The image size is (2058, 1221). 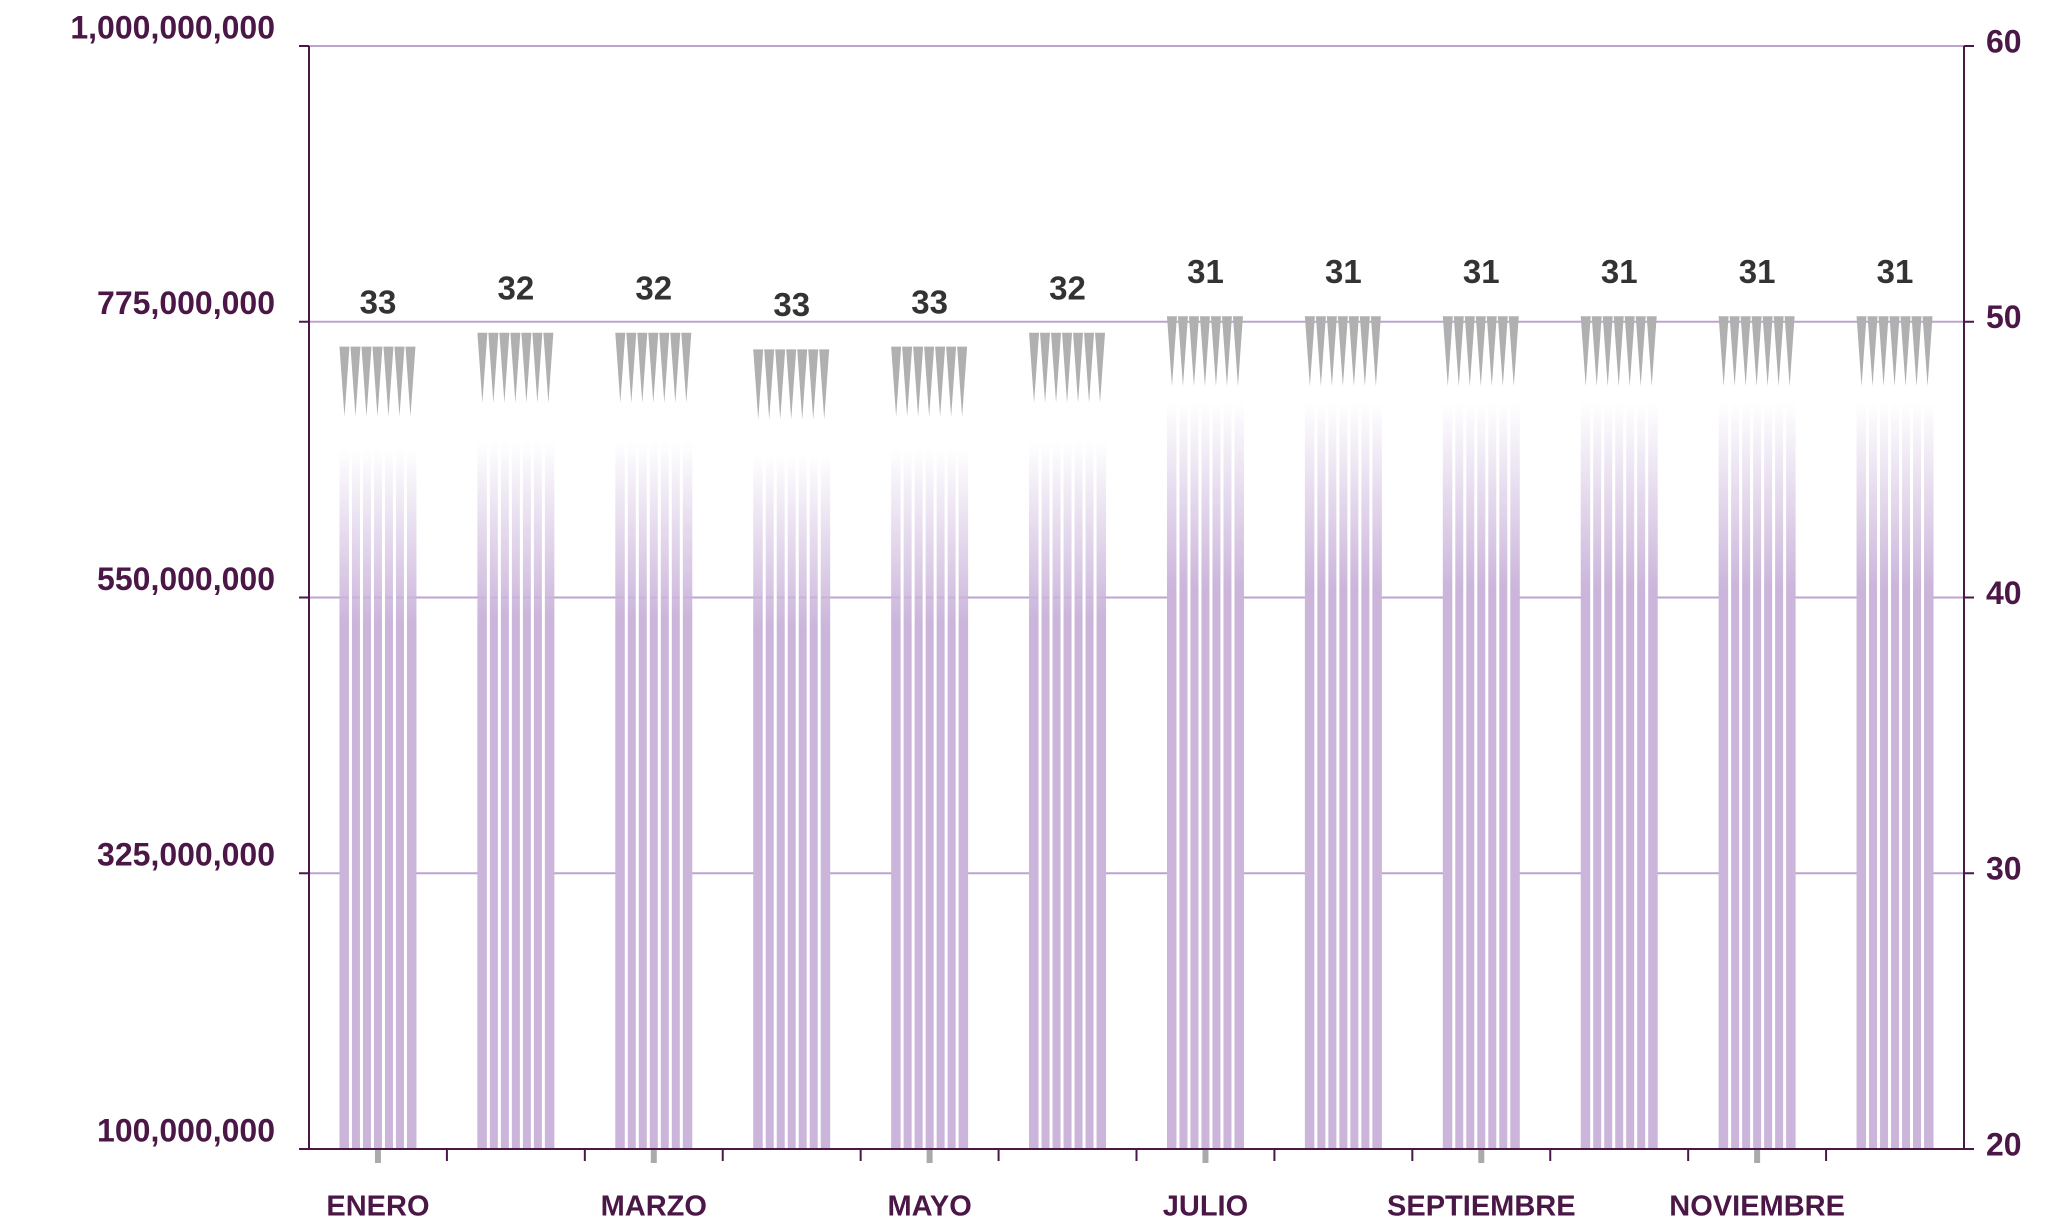 I want to click on y-tick-label: 325,000,000, so click(x=186, y=855).